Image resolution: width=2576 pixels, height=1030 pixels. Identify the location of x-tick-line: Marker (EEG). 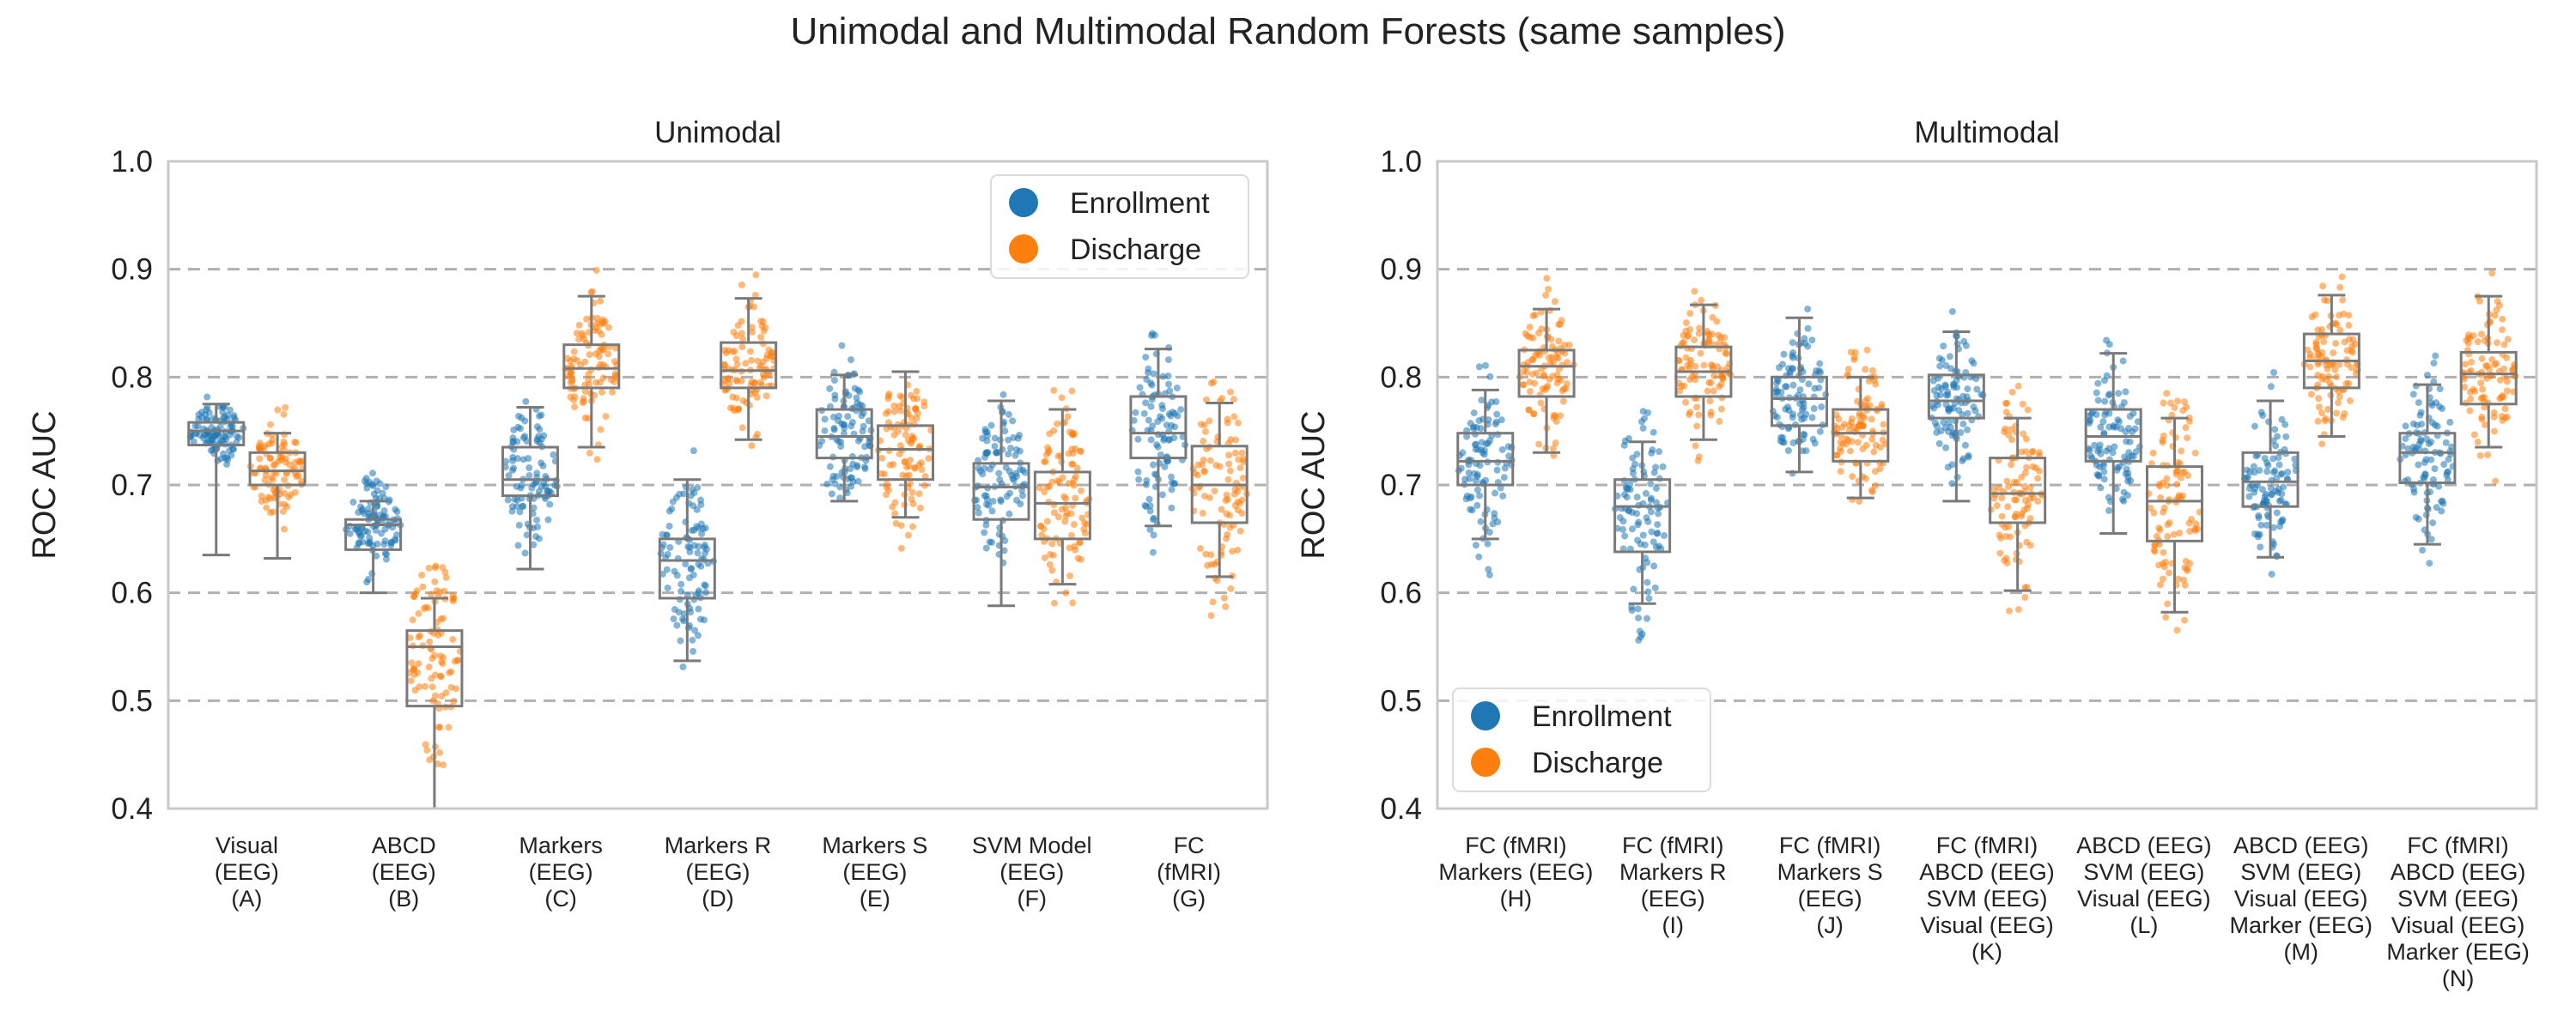
(2458, 952).